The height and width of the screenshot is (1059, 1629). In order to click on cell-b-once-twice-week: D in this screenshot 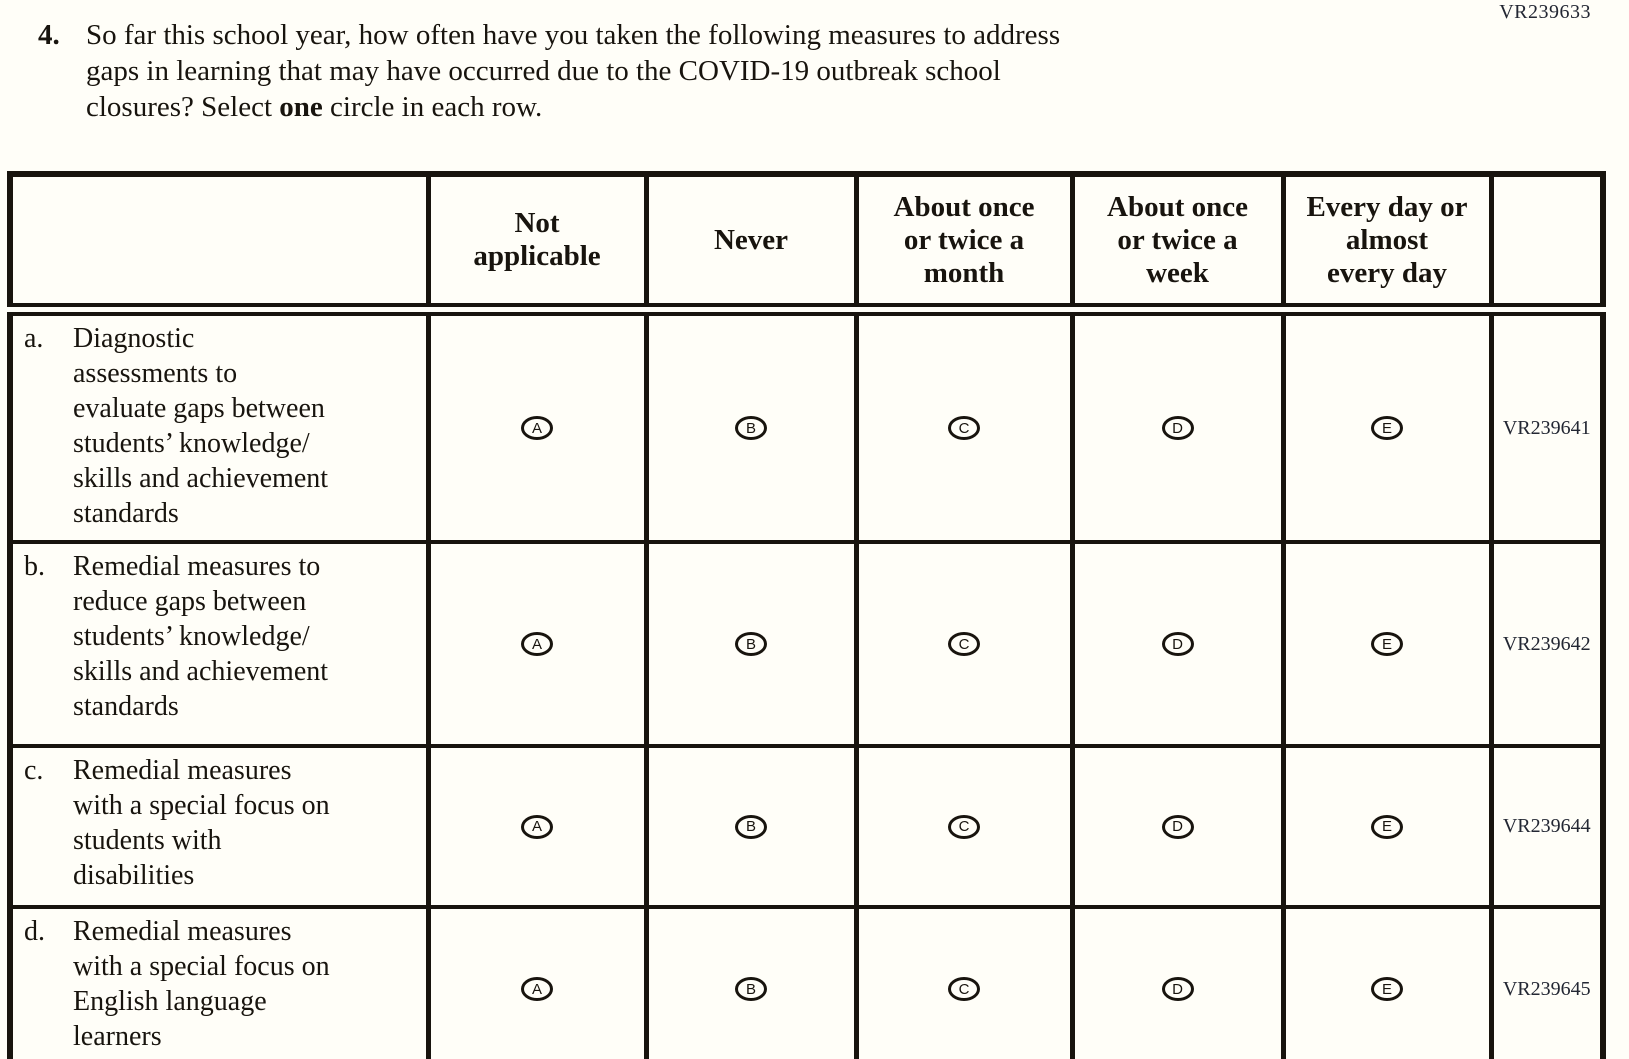, I will do `click(1177, 644)`.